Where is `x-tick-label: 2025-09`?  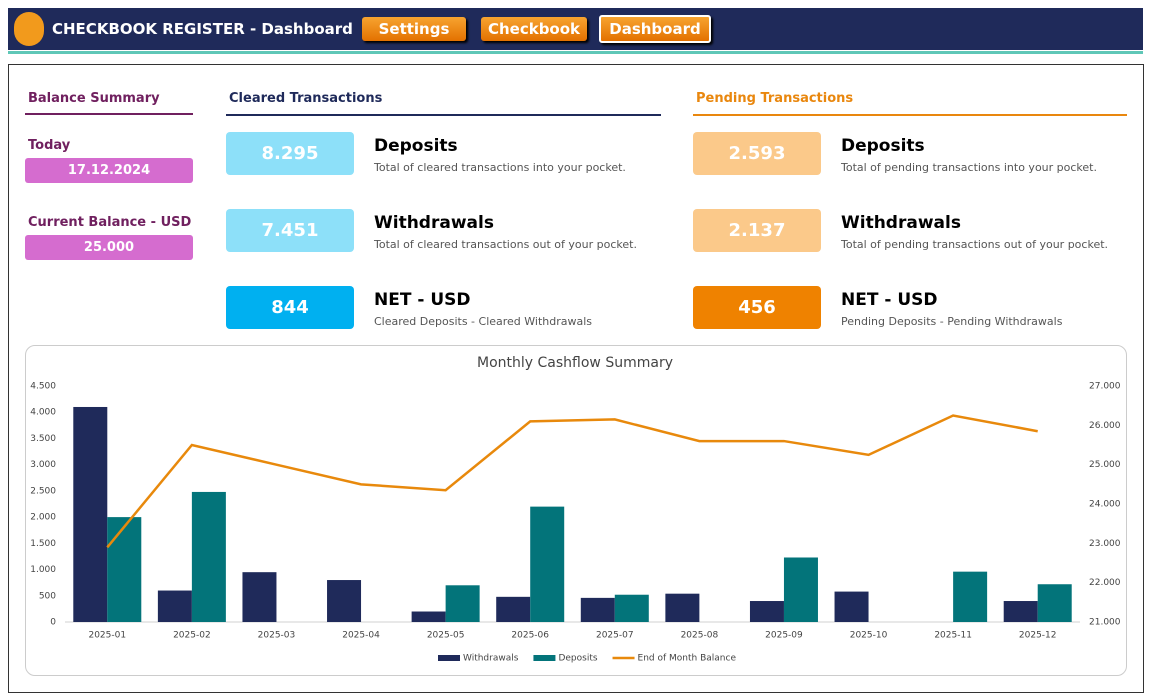
x-tick-label: 2025-09 is located at coordinates (784, 636).